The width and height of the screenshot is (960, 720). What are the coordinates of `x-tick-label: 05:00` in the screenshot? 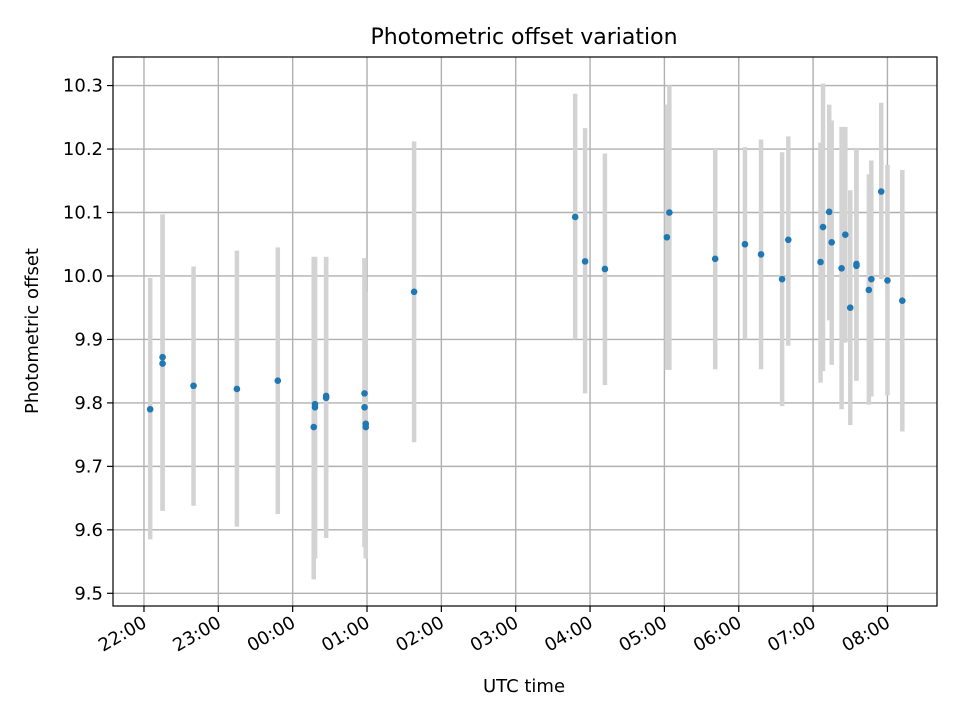 It's located at (642, 634).